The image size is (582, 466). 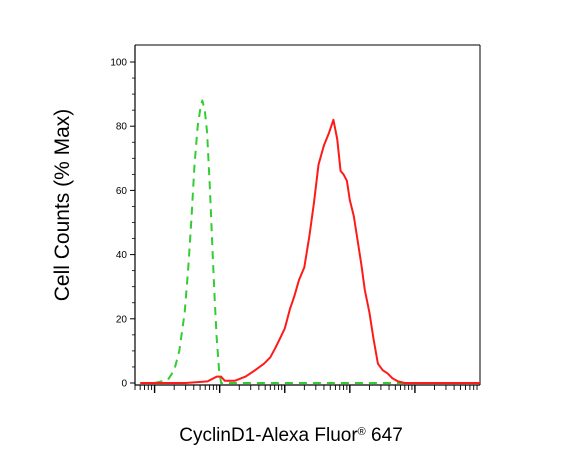 I want to click on x-axis-label-registered-mark: ®, so click(x=361, y=432).